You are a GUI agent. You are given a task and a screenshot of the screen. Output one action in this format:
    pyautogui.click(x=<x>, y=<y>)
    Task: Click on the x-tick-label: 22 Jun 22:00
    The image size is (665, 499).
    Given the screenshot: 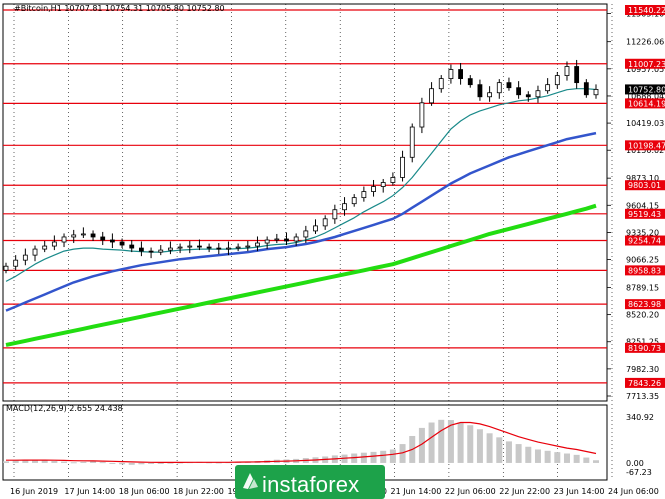 What is the action you would take?
    pyautogui.click(x=524, y=491)
    